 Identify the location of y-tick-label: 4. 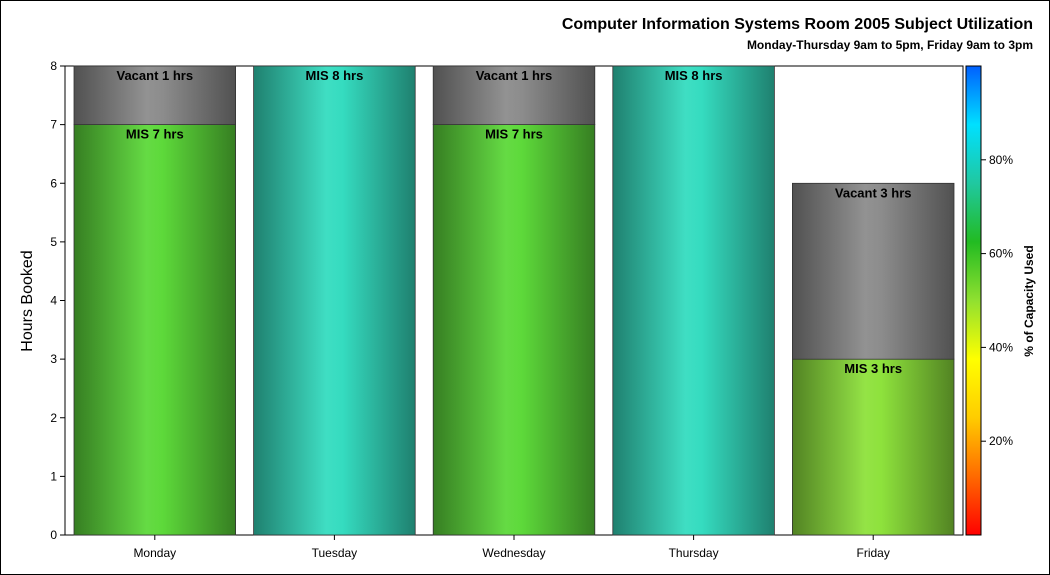
(53, 301).